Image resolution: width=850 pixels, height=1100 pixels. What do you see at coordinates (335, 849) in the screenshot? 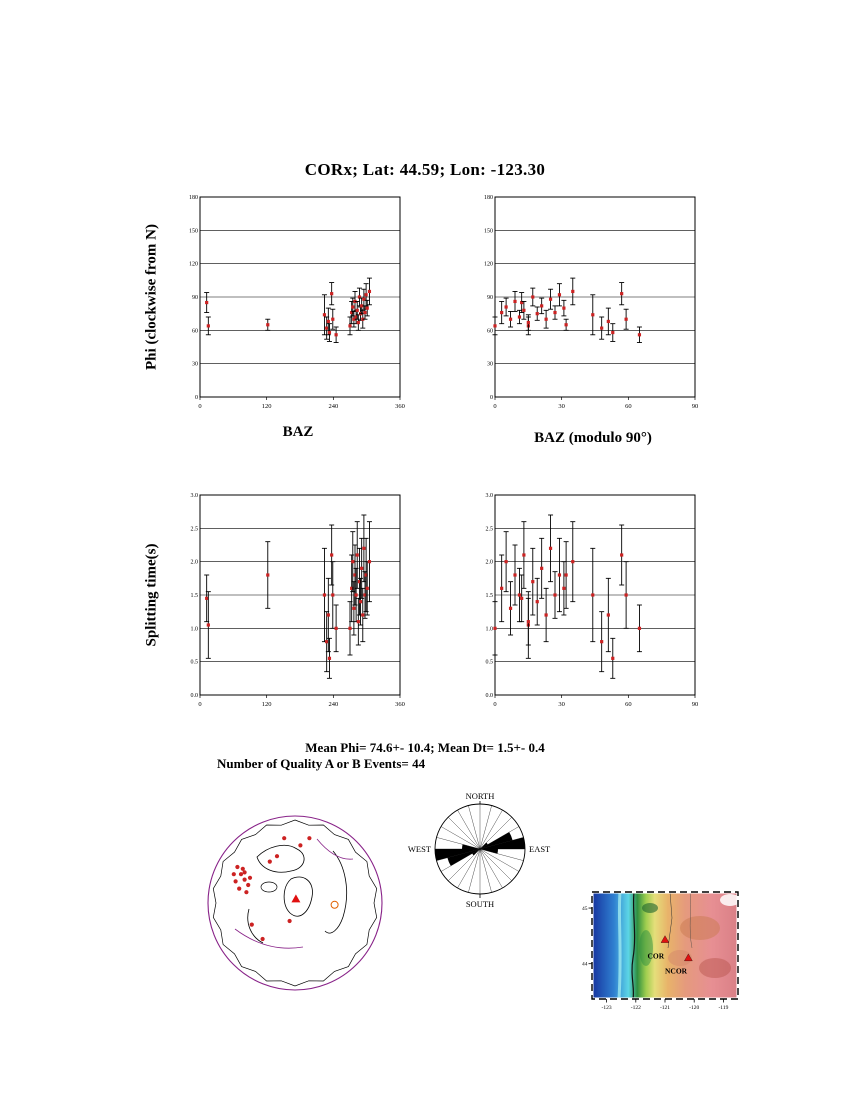
I see `plate-boundary-path` at bounding box center [335, 849].